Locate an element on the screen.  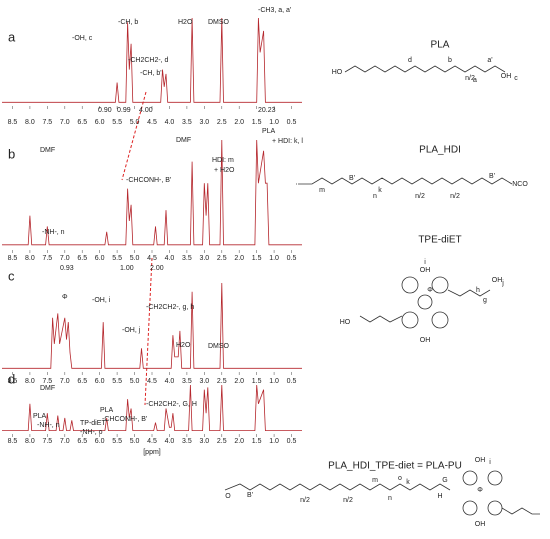
peak-annotation: -CH, b' is located at coordinates (151, 73).